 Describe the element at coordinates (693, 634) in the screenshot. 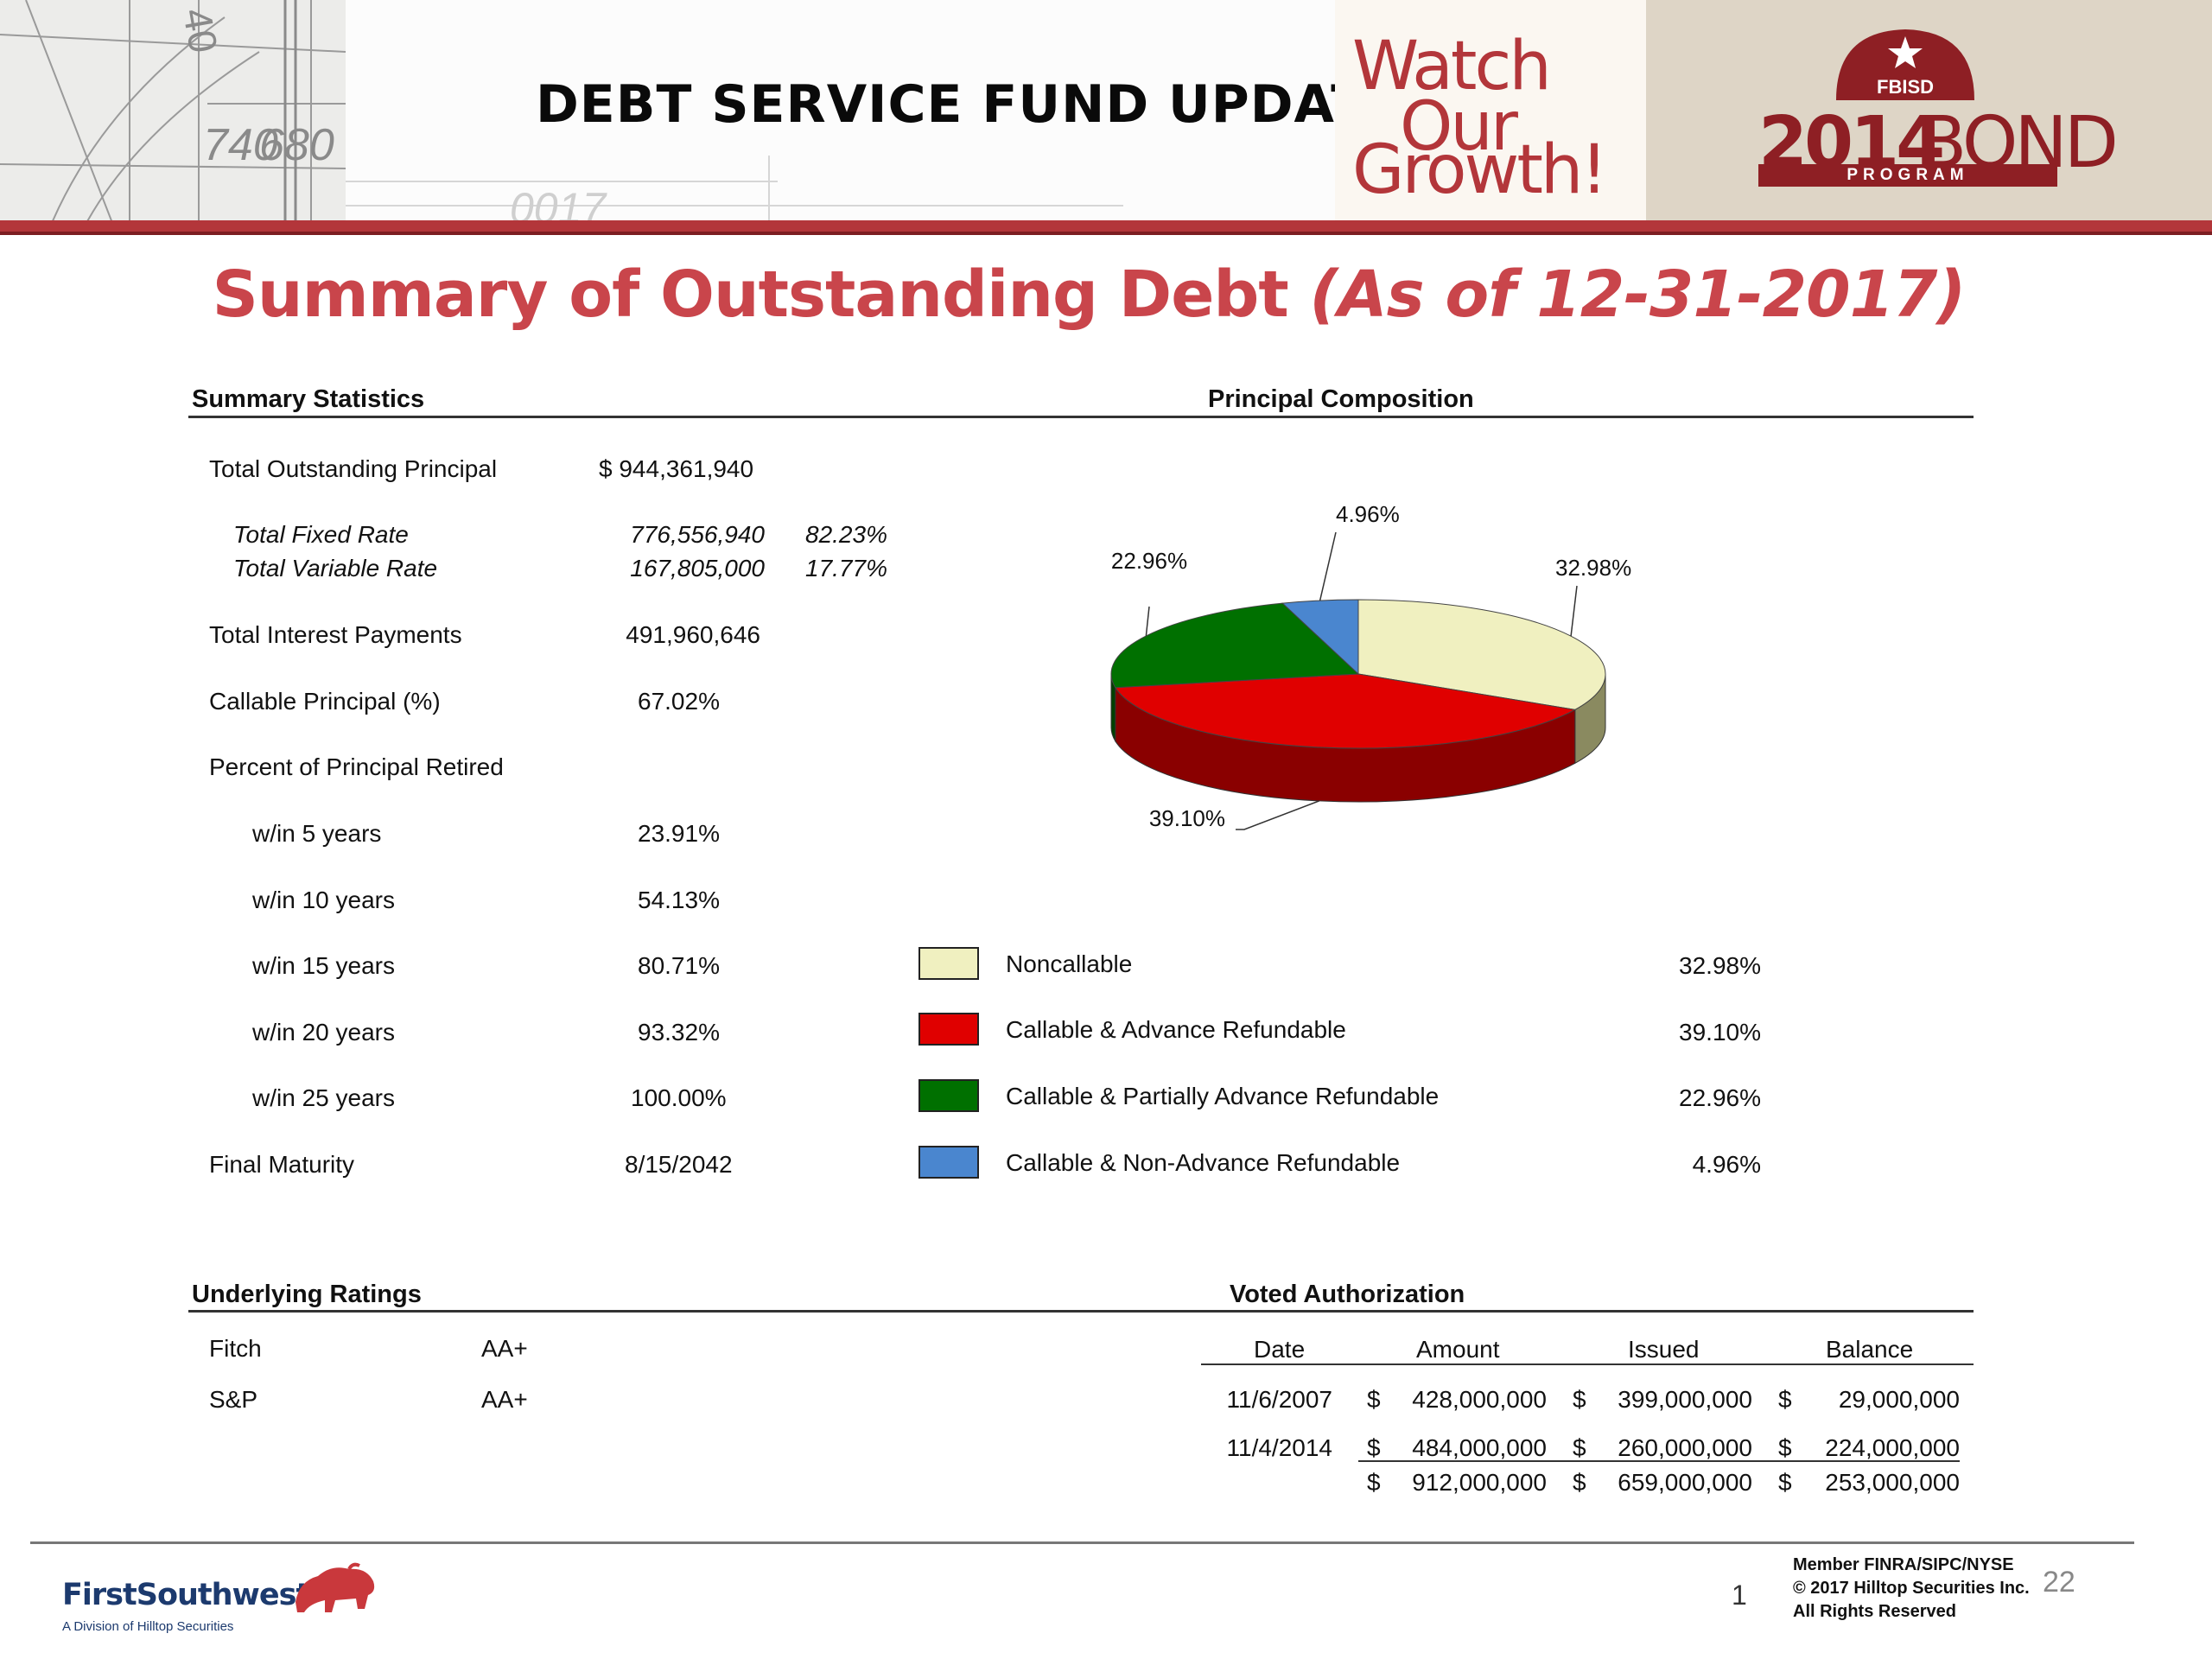

I see `stat-value-interest: 491,960,646` at that location.